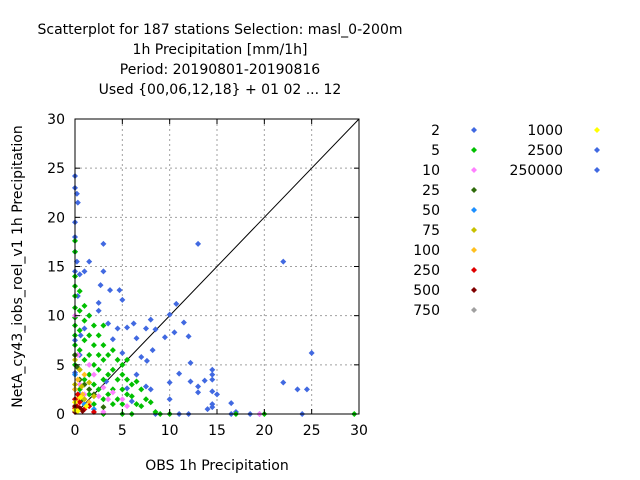 Image resolution: width=640 pixels, height=480 pixels. What do you see at coordinates (56, 218) in the screenshot?
I see `y-tick-label: 20` at bounding box center [56, 218].